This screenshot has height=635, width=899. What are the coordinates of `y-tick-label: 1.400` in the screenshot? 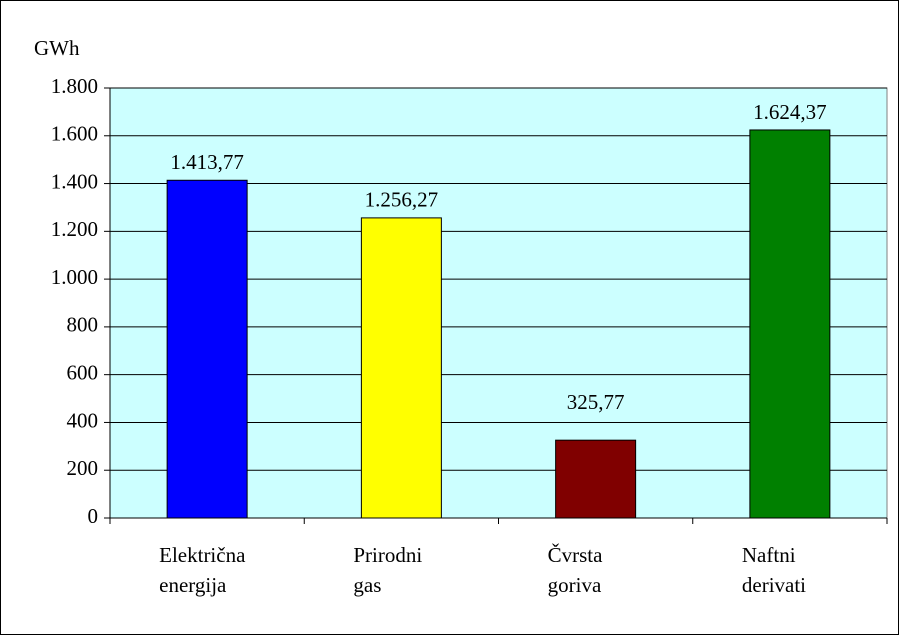 It's located at (74, 181).